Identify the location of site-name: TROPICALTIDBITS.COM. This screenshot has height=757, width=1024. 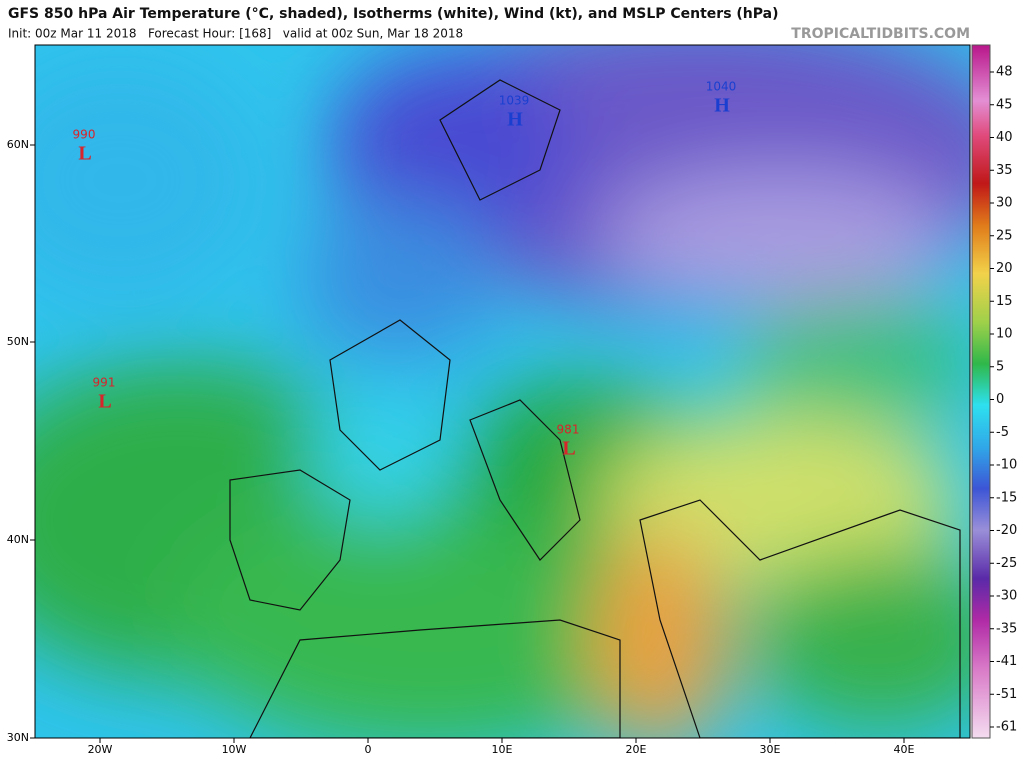
(880, 34).